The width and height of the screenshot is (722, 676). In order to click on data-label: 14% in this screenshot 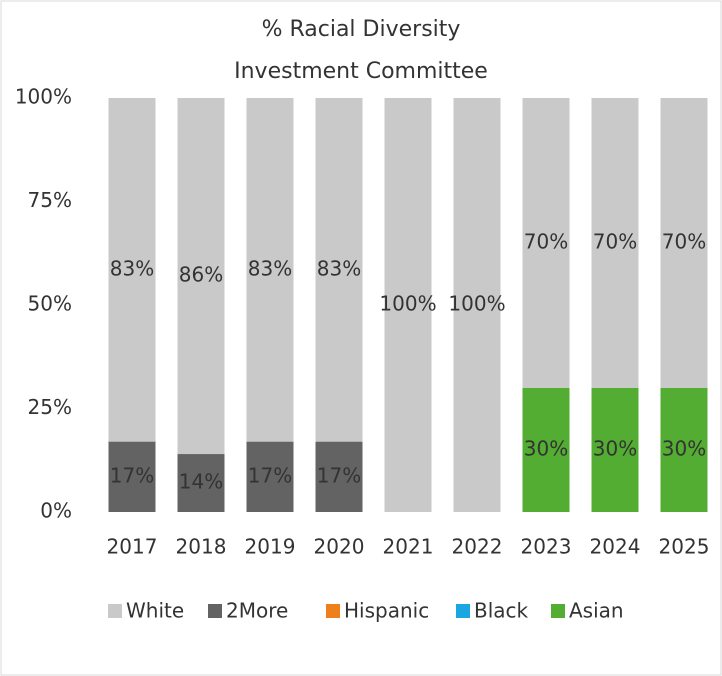, I will do `click(201, 482)`.